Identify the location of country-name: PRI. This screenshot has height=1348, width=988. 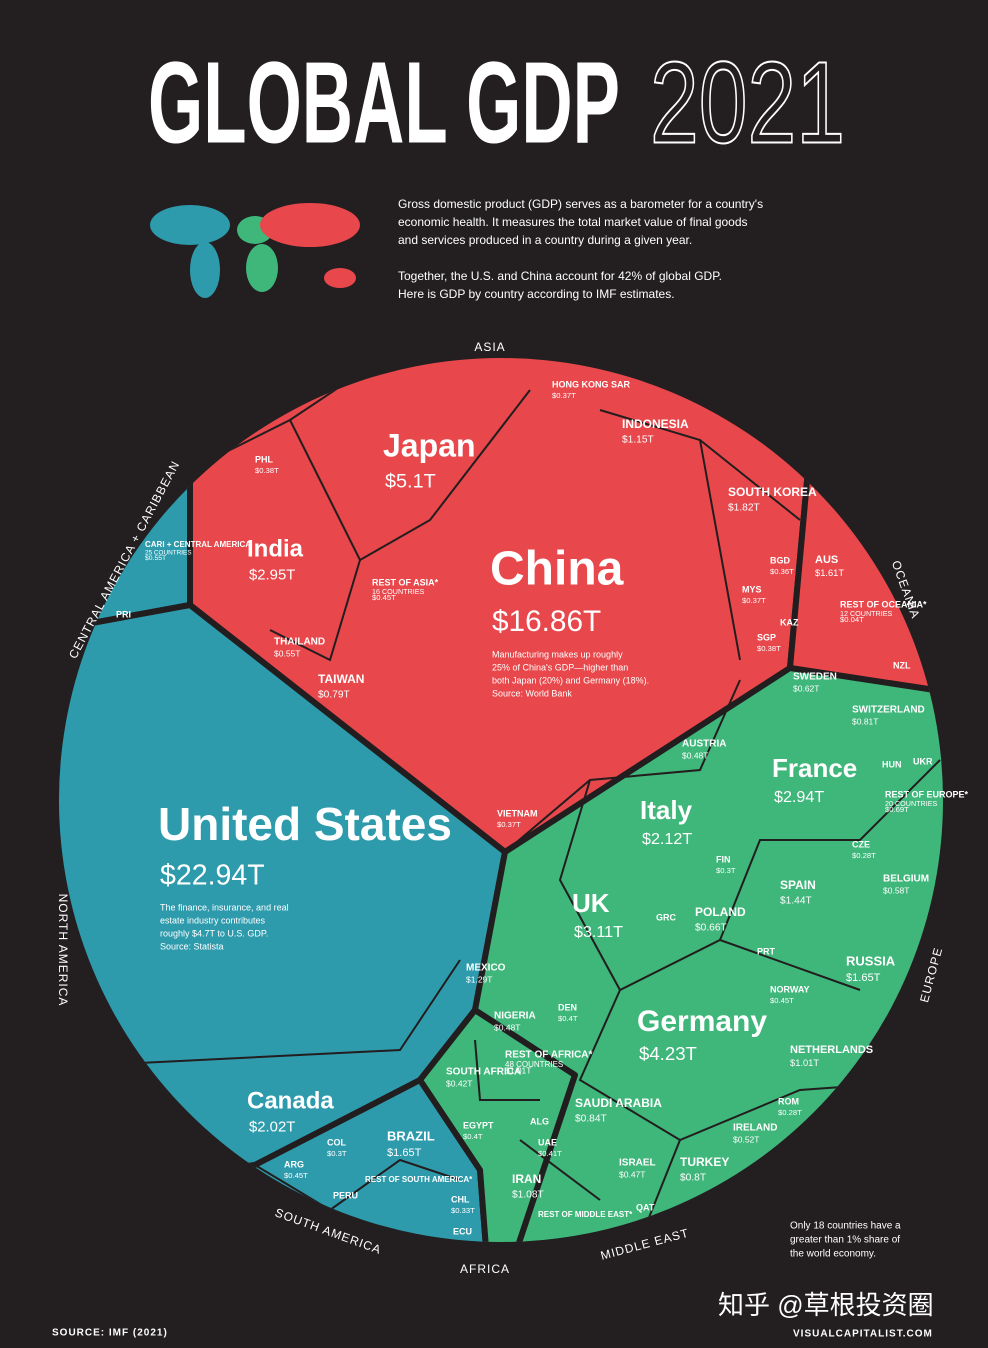
(123, 614).